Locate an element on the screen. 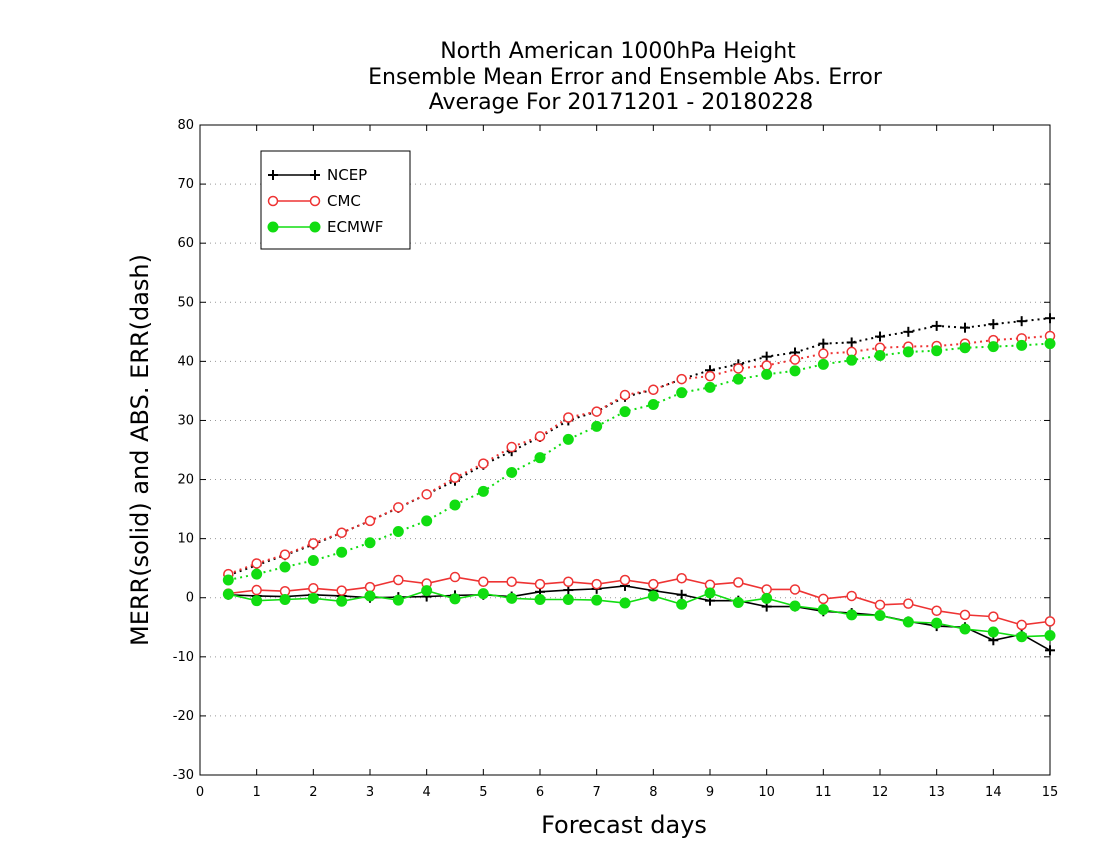  x-tick-label: 0 is located at coordinates (200, 792).